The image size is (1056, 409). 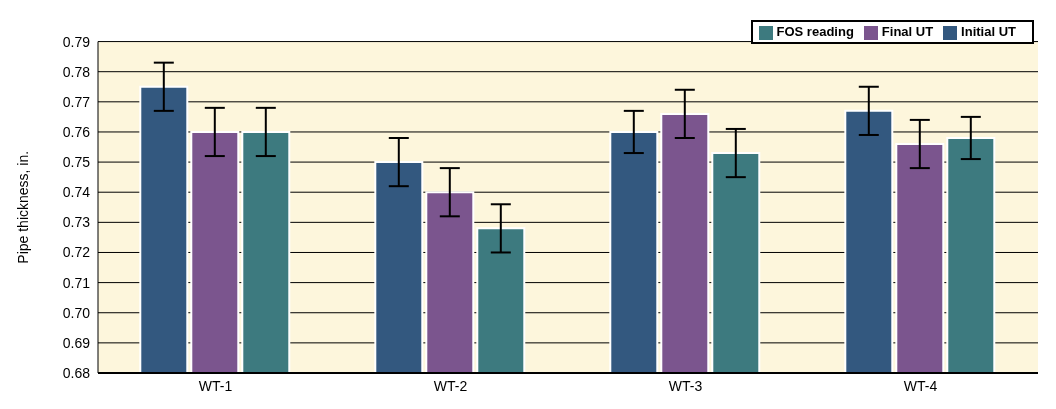 What do you see at coordinates (76, 312) in the screenshot?
I see `y-tick-label: 0.70` at bounding box center [76, 312].